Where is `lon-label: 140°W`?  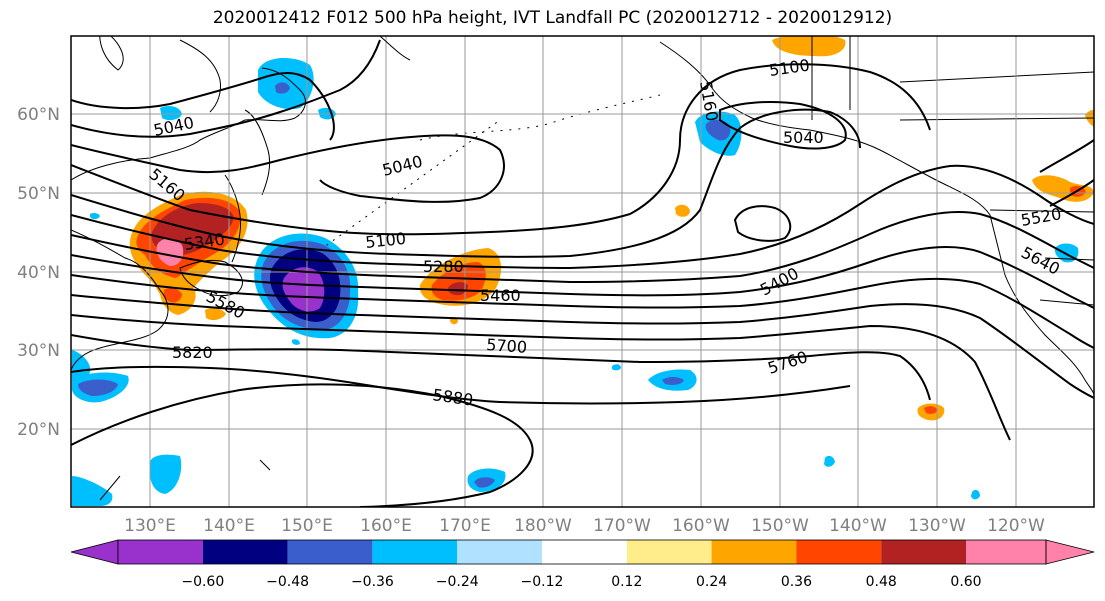
lon-label: 140°W is located at coordinates (858, 526).